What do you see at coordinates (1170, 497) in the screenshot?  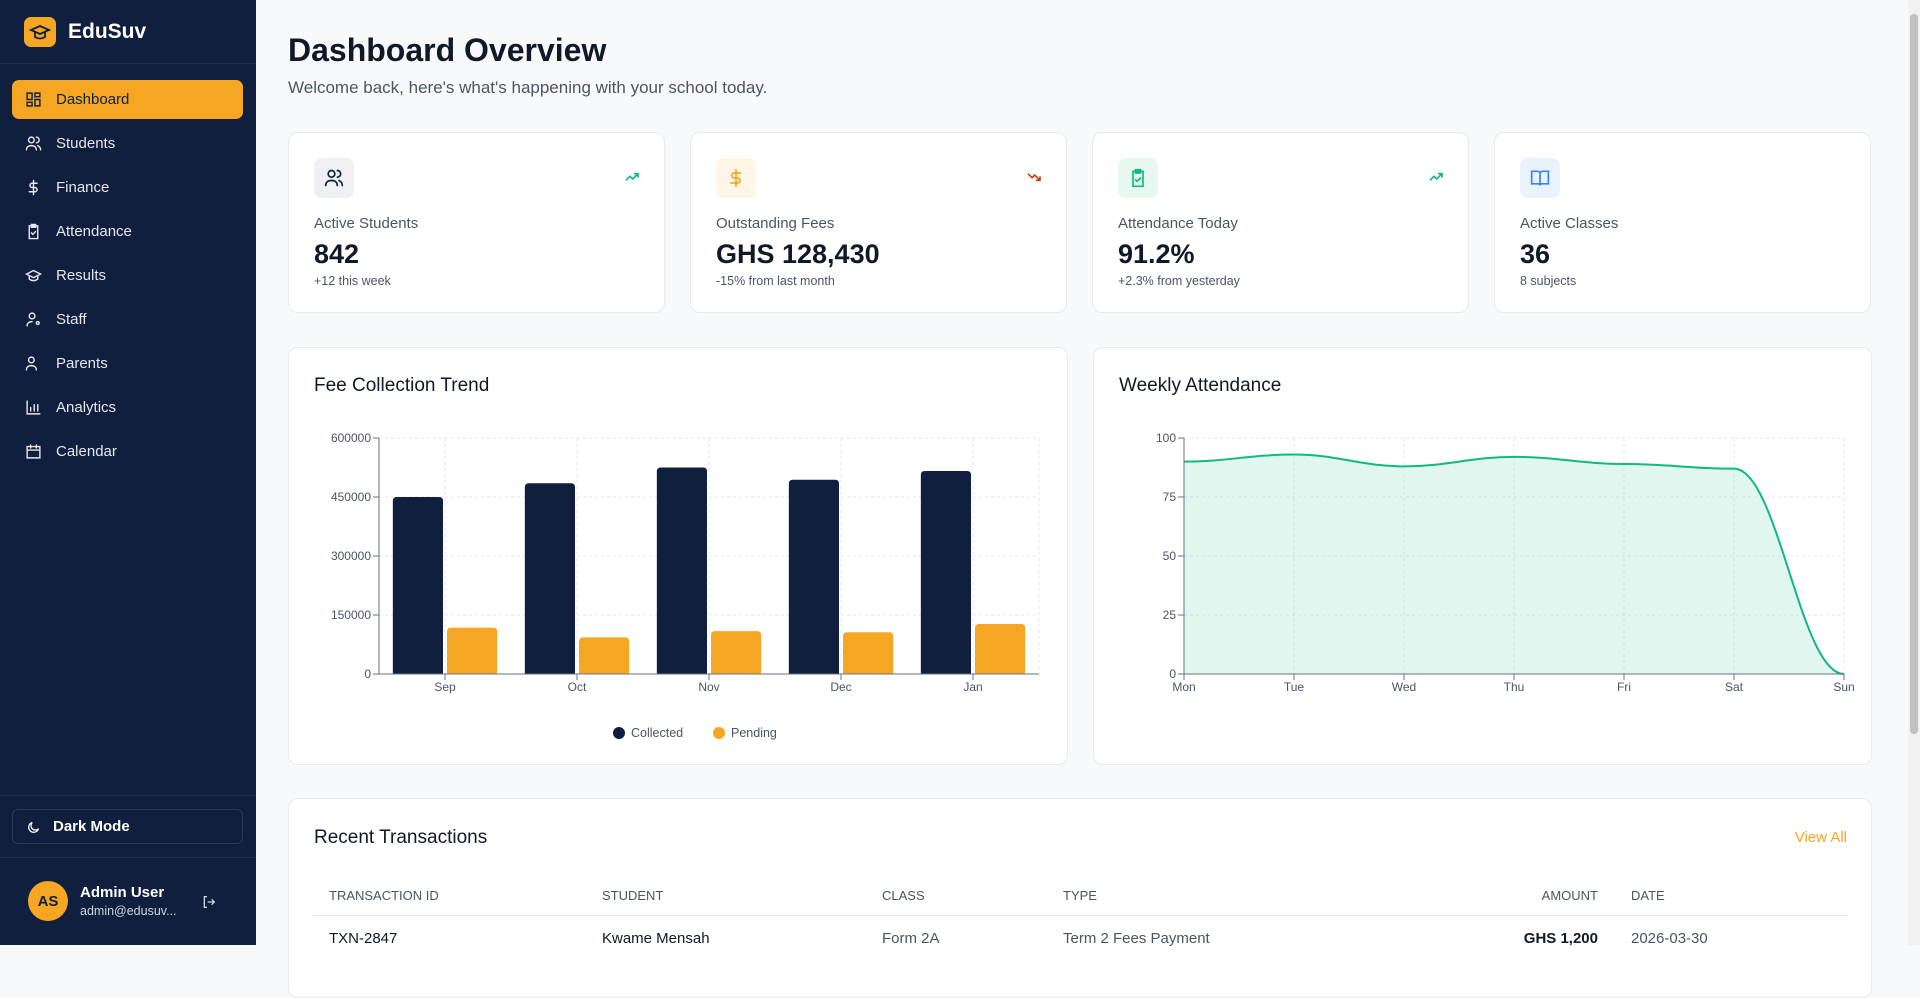 I see `y-tick-label: 75` at bounding box center [1170, 497].